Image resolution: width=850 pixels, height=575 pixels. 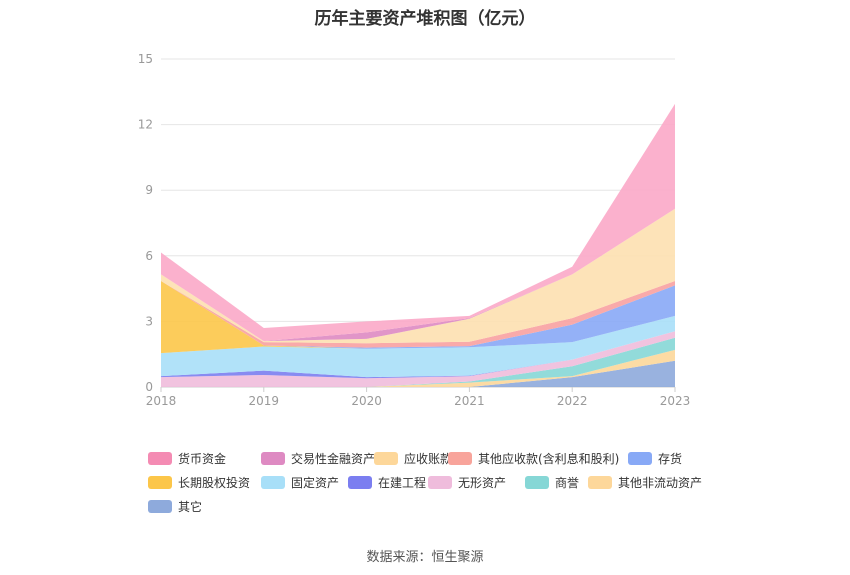 I want to click on legend-item: 交易性金融资产, so click(x=318, y=458).